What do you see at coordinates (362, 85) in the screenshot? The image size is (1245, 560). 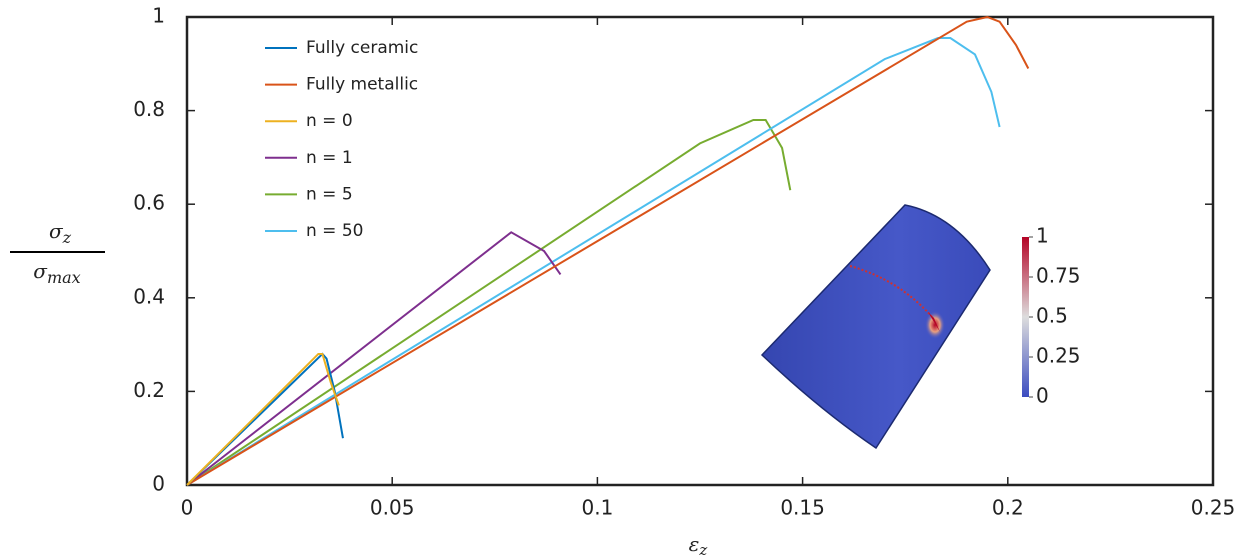 I see `legend-label: Fully metallic` at bounding box center [362, 85].